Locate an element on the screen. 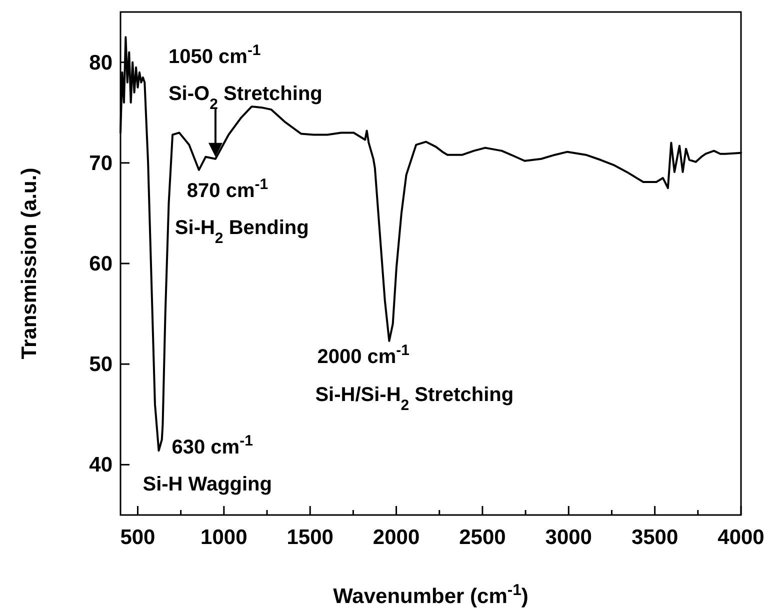 Image resolution: width=768 pixels, height=615 pixels. y-tick-label: 80 is located at coordinates (100, 62).